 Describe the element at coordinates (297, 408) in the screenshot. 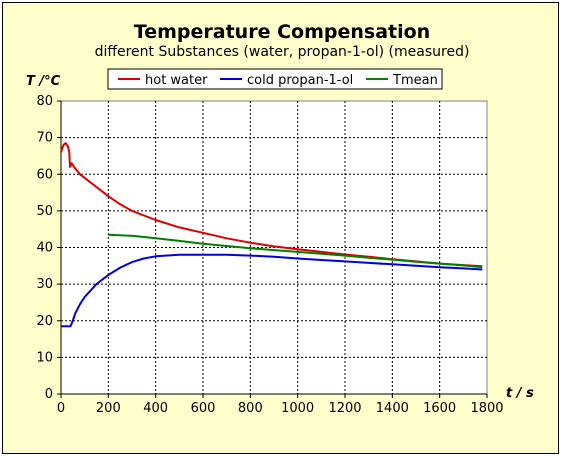

I see `x-tick-label: 1000` at that location.